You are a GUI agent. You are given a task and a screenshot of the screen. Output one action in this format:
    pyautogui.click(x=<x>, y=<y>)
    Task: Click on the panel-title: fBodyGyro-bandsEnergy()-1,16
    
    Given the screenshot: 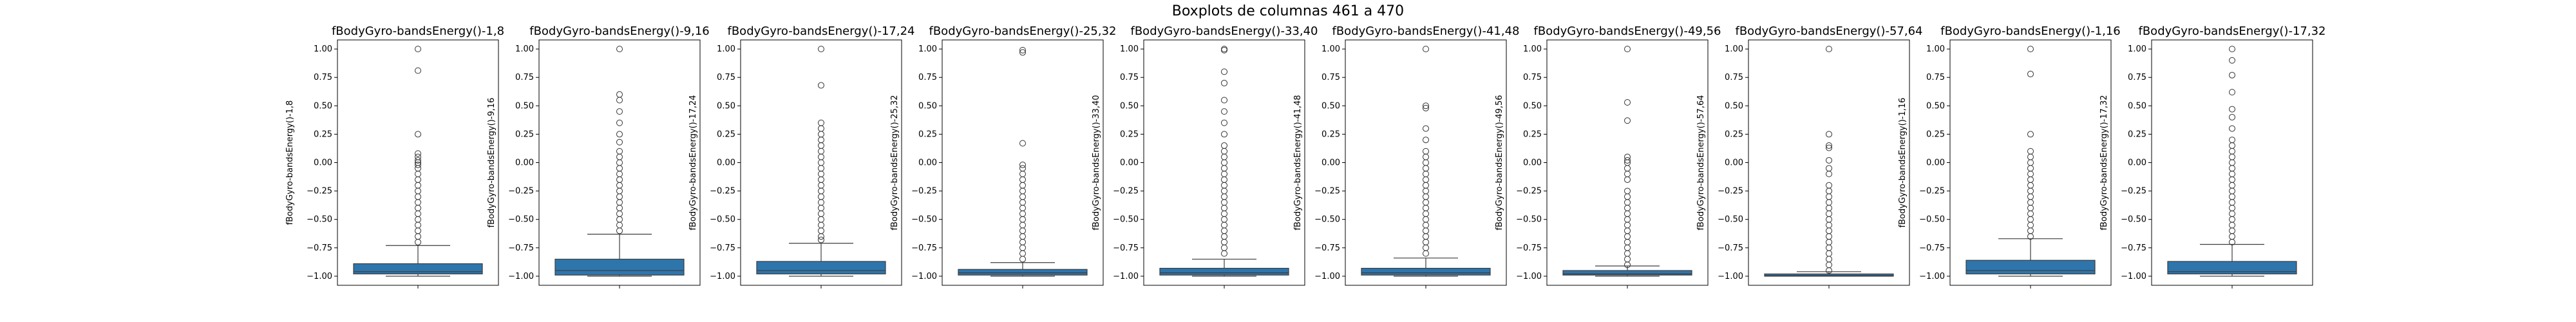 What is the action you would take?
    pyautogui.click(x=2030, y=31)
    